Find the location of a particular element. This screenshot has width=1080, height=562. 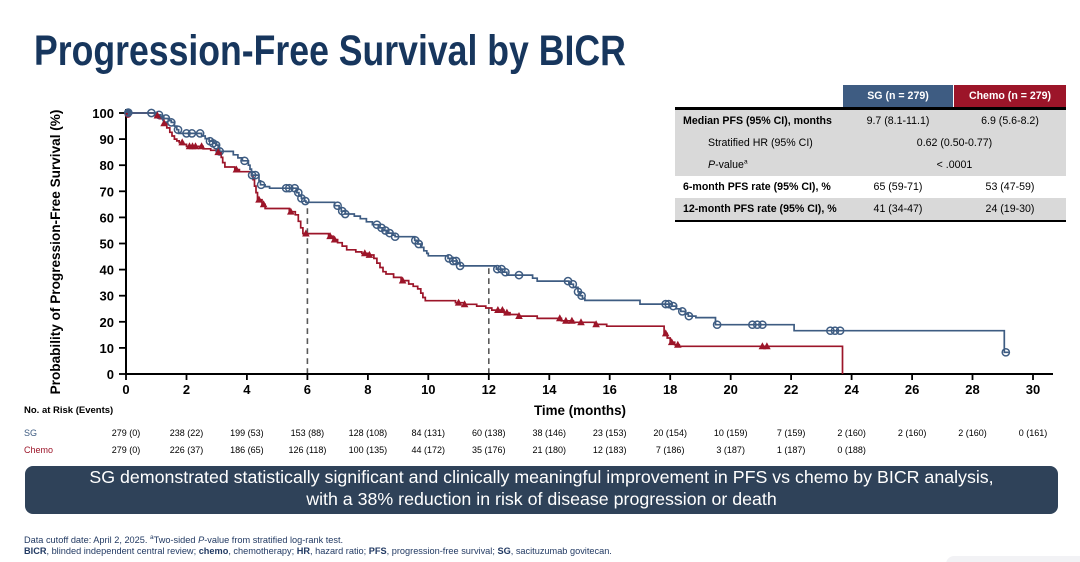

svg-text: 7 (186) is located at coordinates (670, 450).